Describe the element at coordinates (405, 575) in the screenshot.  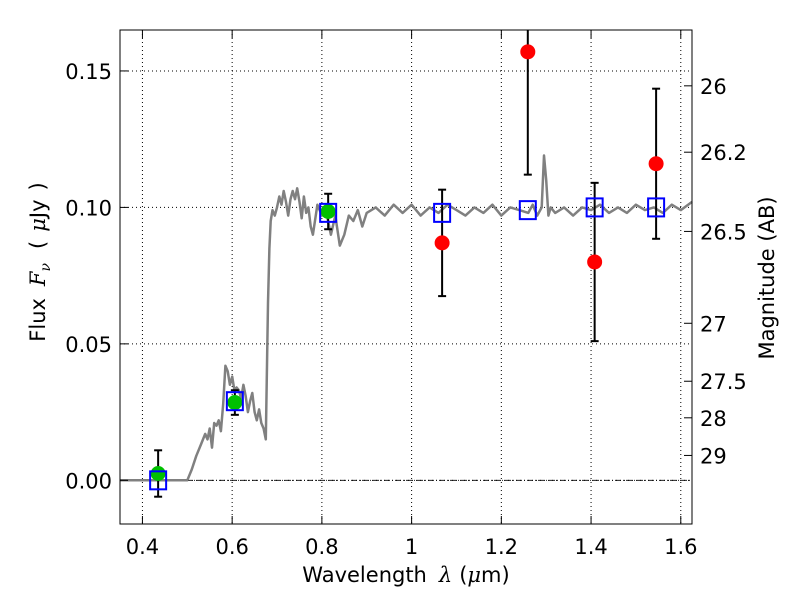
I see `x-axis-title: Wavelength λ (μm)` at that location.